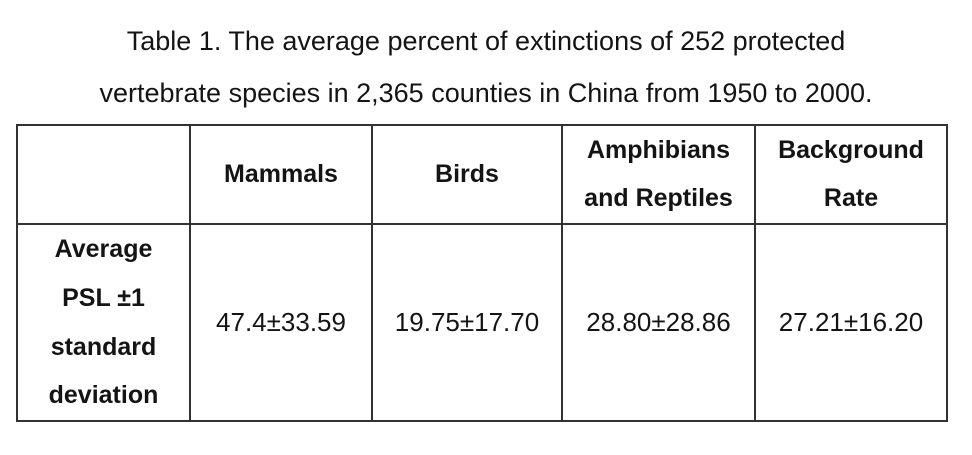 Image resolution: width=972 pixels, height=455 pixels. What do you see at coordinates (103, 175) in the screenshot?
I see `corner-cell` at bounding box center [103, 175].